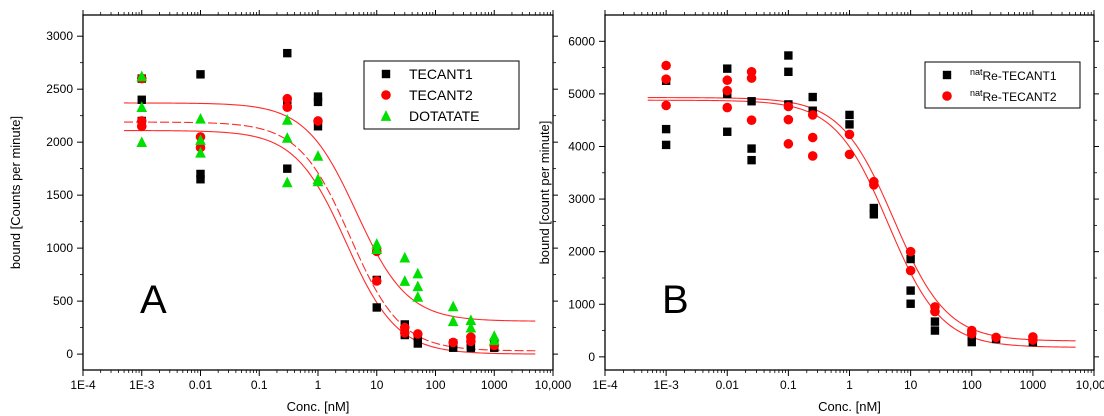 The height and width of the screenshot is (416, 1104). Describe the element at coordinates (441, 74) in the screenshot. I see `legend-label: TECANT1` at that location.